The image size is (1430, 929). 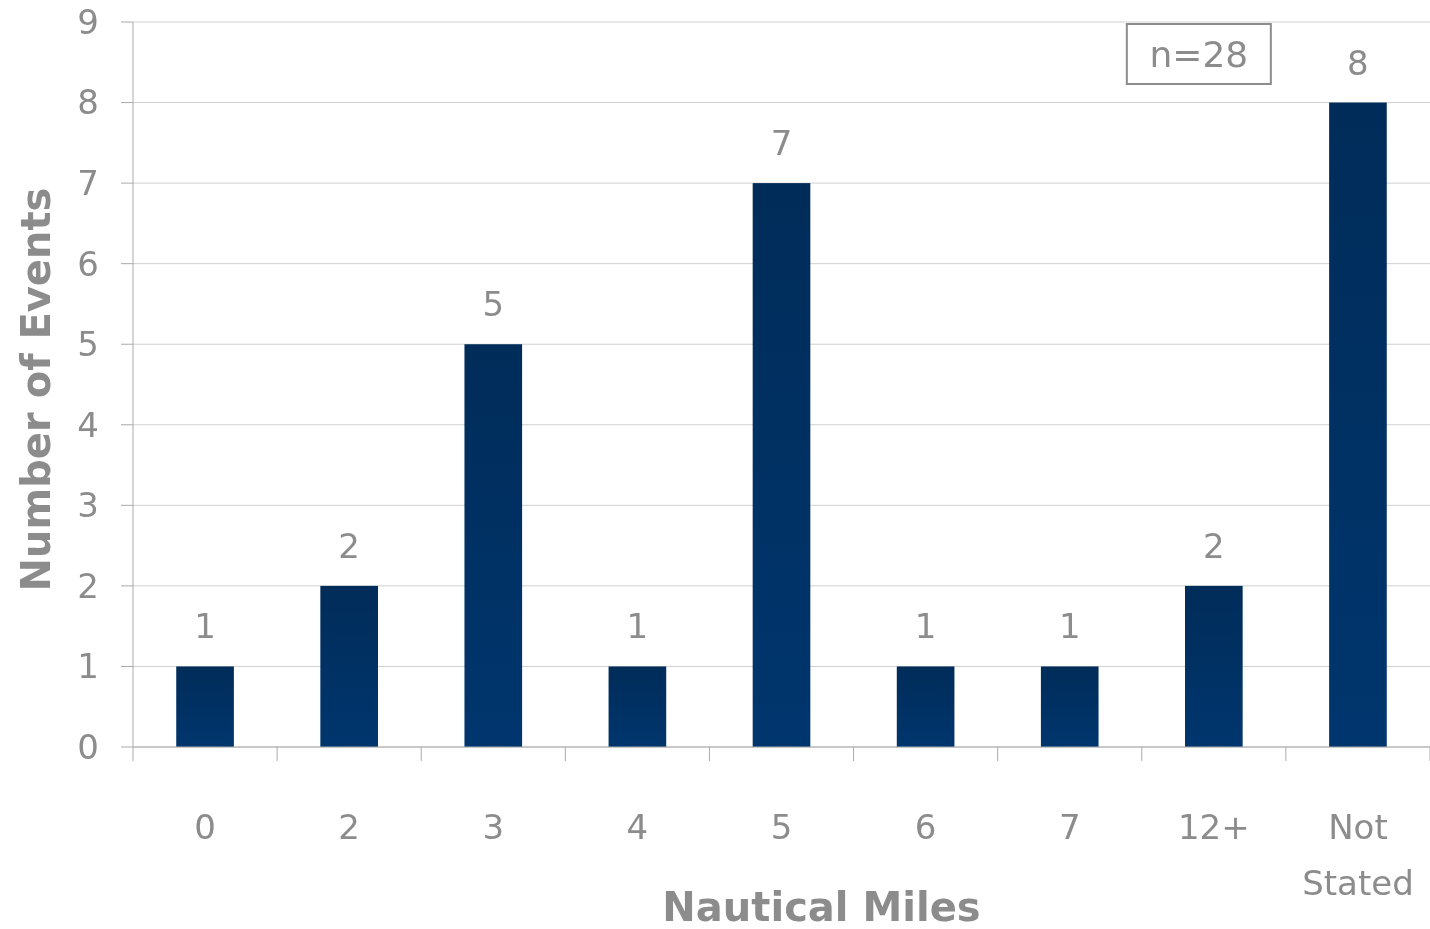 What do you see at coordinates (88, 102) in the screenshot?
I see `y-tick-label: 8` at bounding box center [88, 102].